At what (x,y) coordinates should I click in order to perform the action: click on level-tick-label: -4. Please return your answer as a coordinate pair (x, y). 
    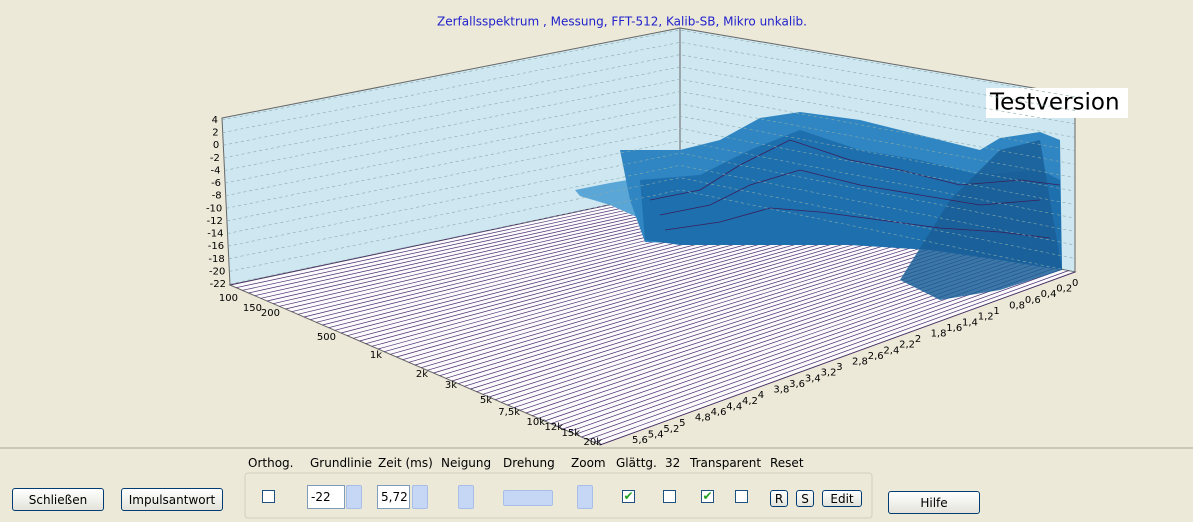
    Looking at the image, I should click on (215, 170).